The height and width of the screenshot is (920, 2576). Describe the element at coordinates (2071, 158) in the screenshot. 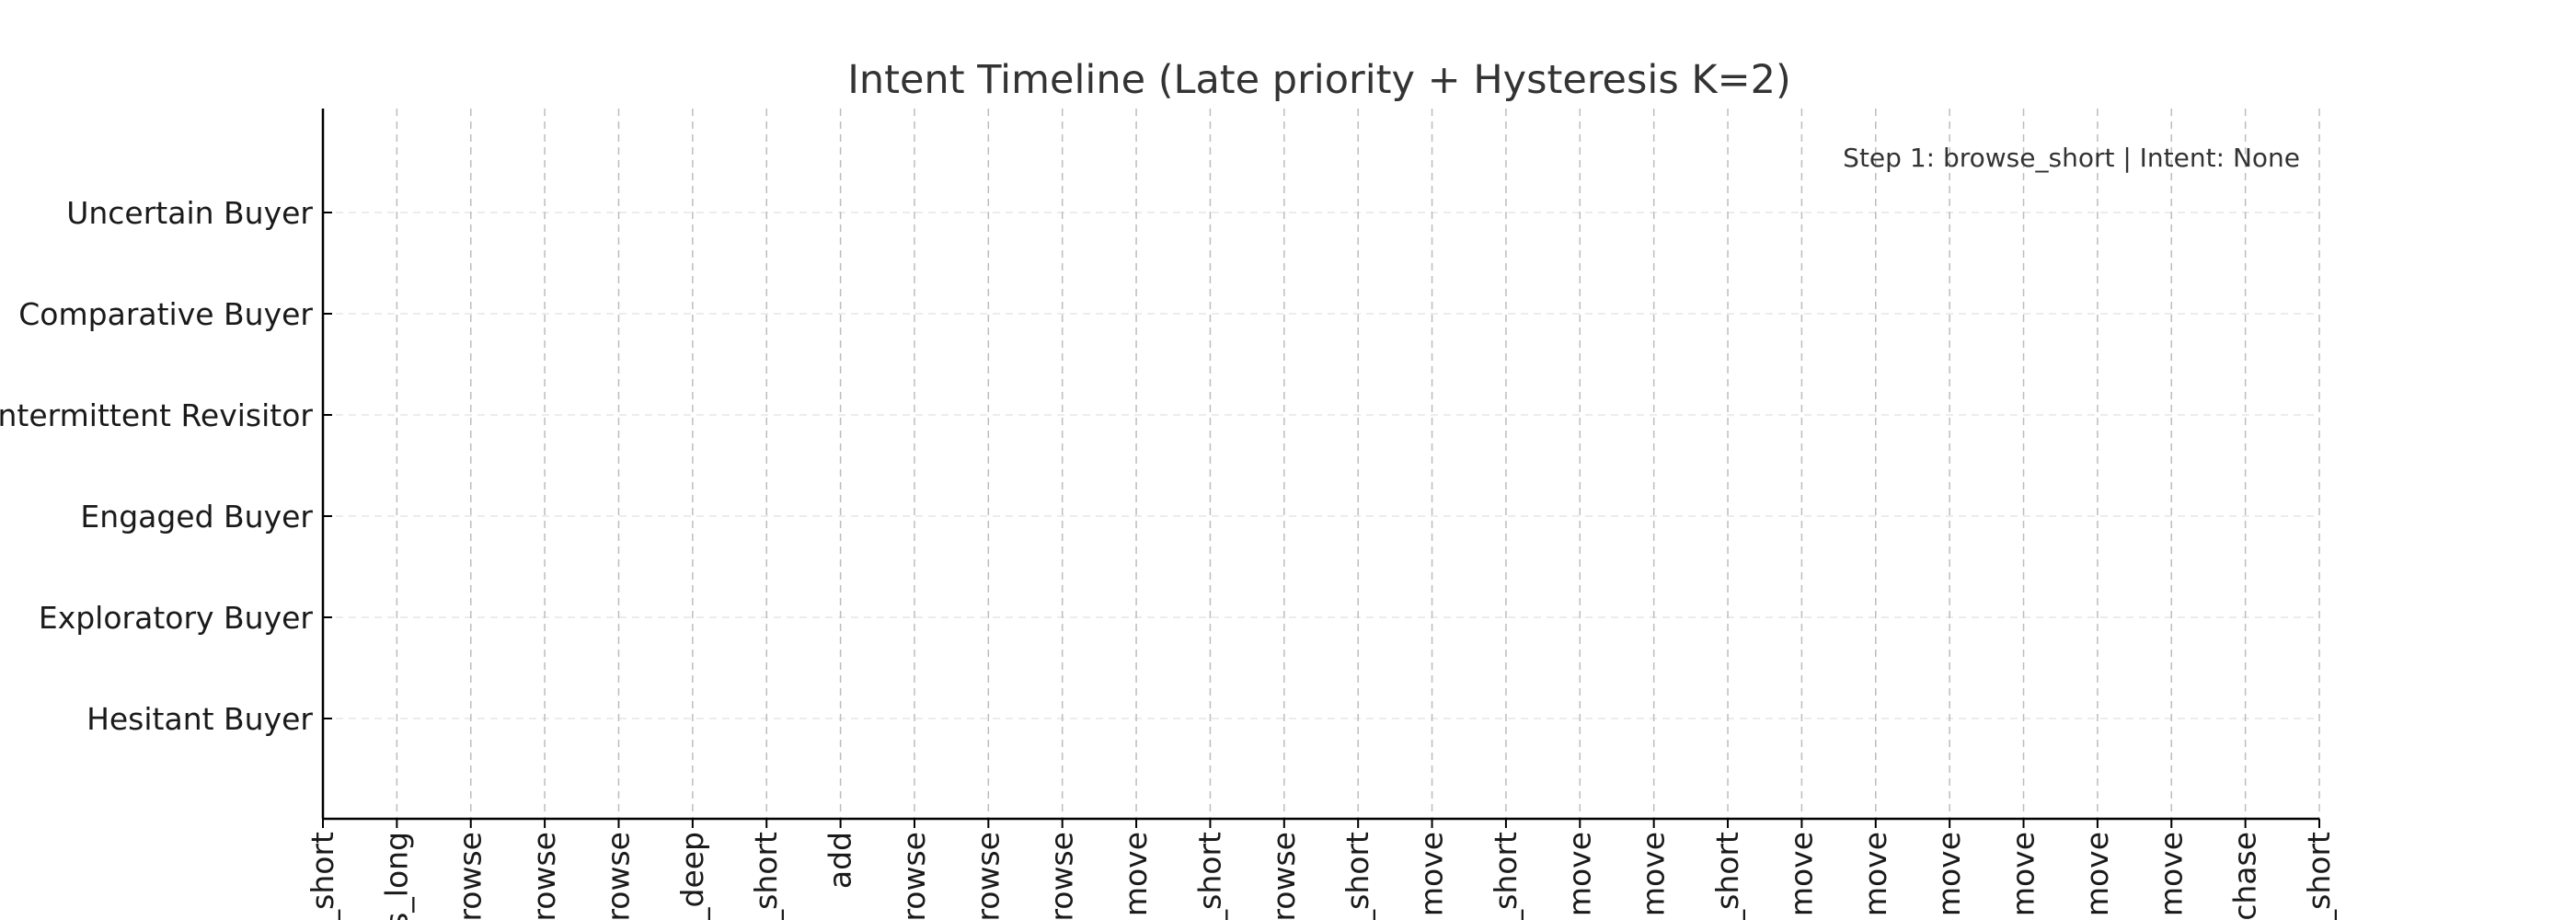

I see `step-annotation: Step 1: browse_short | Intent: None` at that location.